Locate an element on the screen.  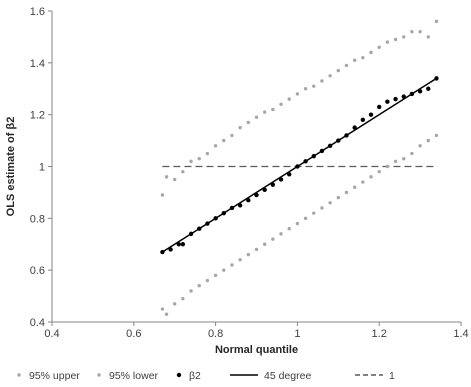
legend-item-2: β2 is located at coordinates (188, 376).